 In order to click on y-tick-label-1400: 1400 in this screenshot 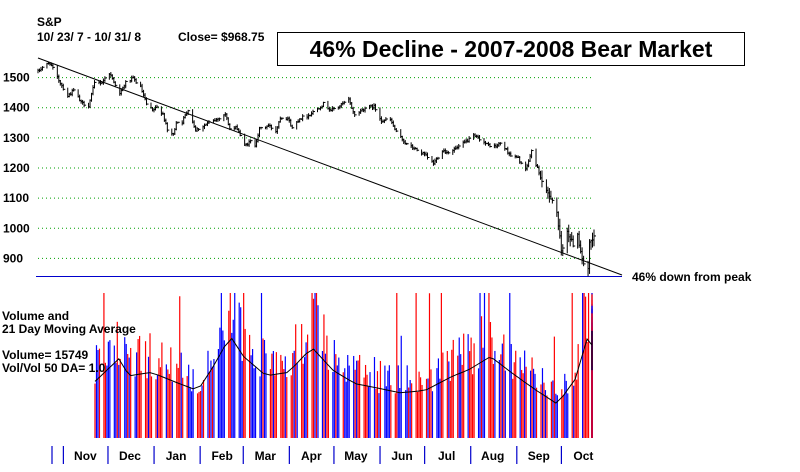, I will do `click(16, 108)`.